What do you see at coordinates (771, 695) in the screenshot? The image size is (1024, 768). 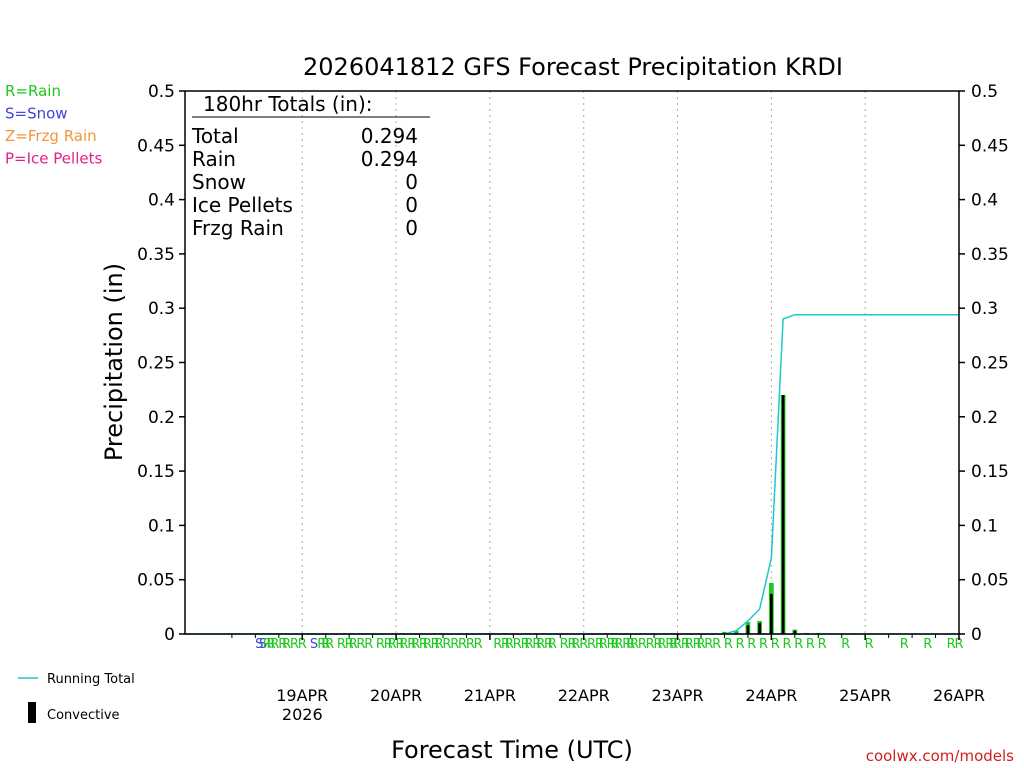 I see `x-tick-label: 24APR` at bounding box center [771, 695].